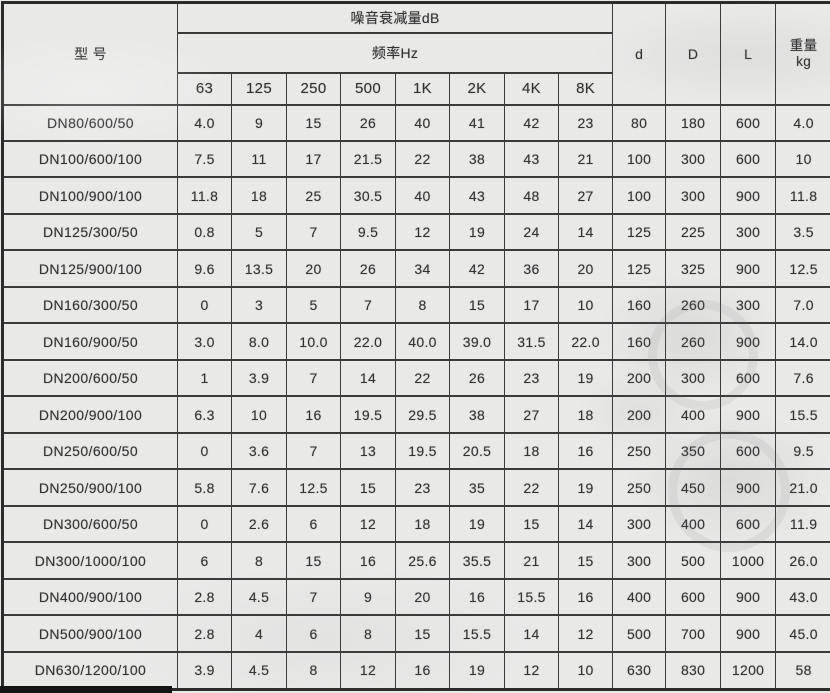  What do you see at coordinates (90, 487) in the screenshot?
I see `model-cell: DN250/900/100` at bounding box center [90, 487].